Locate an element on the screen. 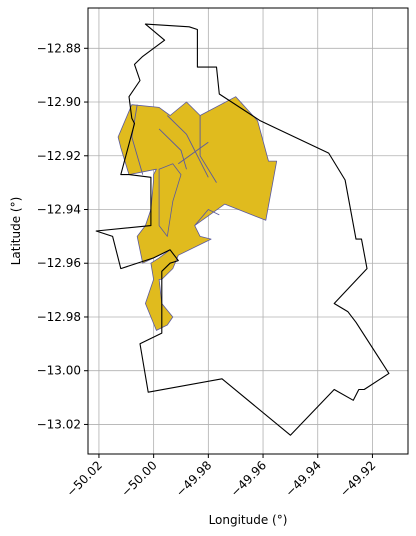  y-tick-label-0: −12.88 is located at coordinates (59, 48).